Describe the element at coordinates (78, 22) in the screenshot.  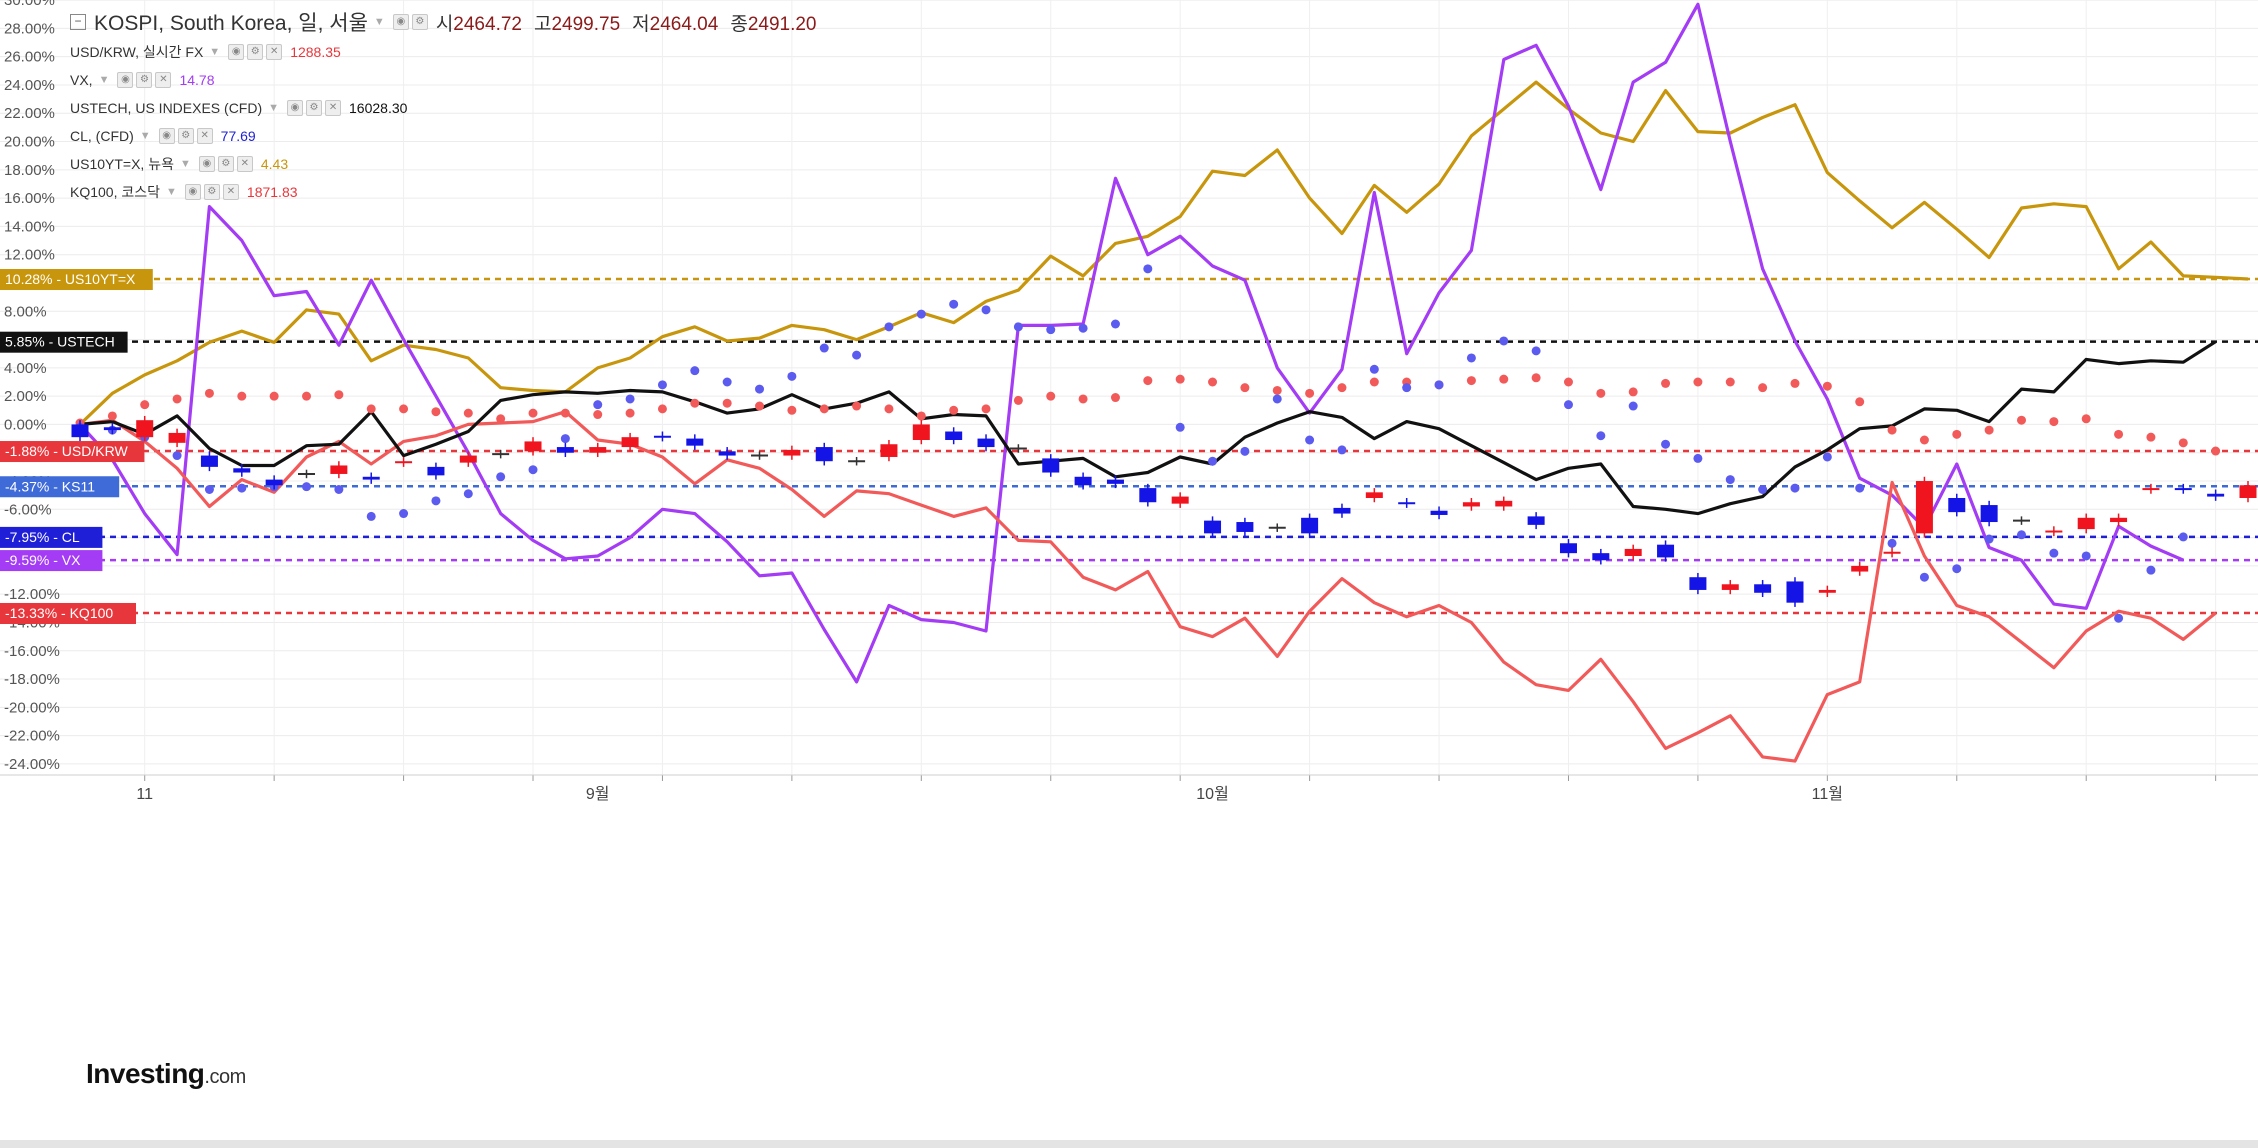
I see `collapse-icon: −` at that location.